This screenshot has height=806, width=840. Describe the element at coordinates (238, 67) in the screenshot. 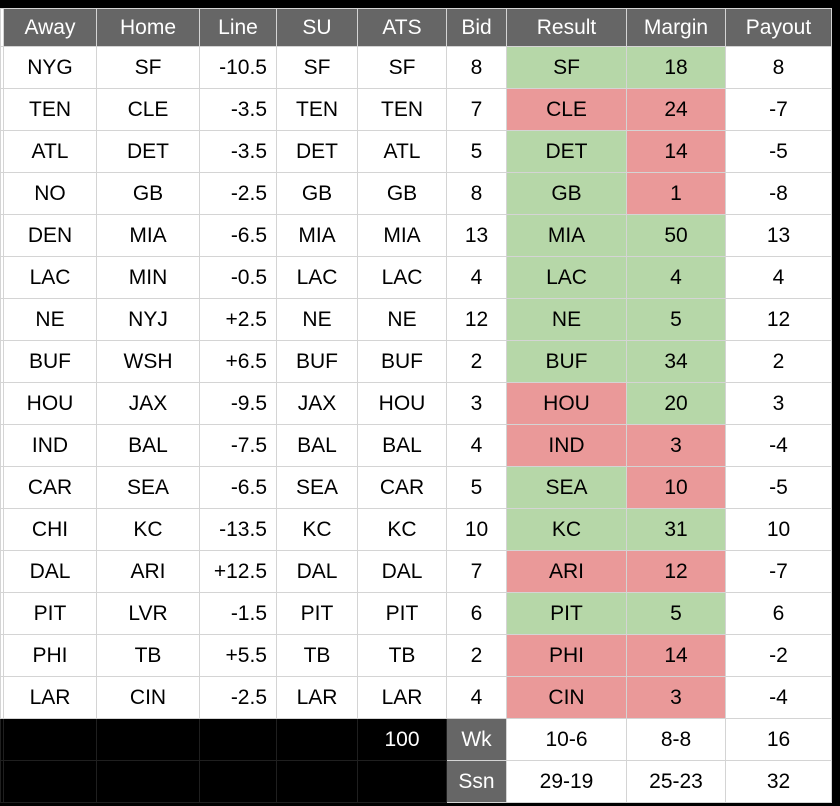

I see `line-cell: -10.5` at that location.